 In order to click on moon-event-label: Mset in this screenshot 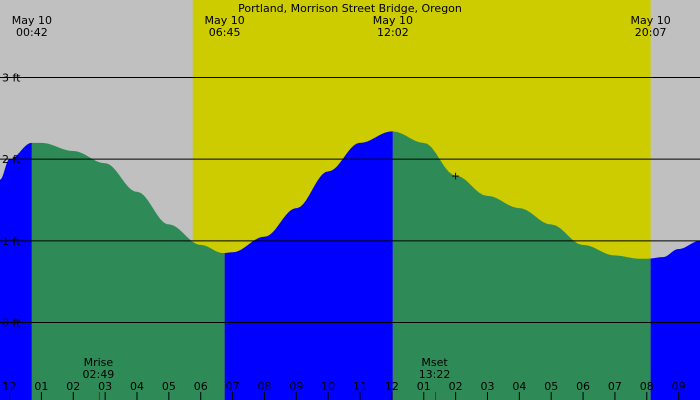, I will do `click(434, 362)`.